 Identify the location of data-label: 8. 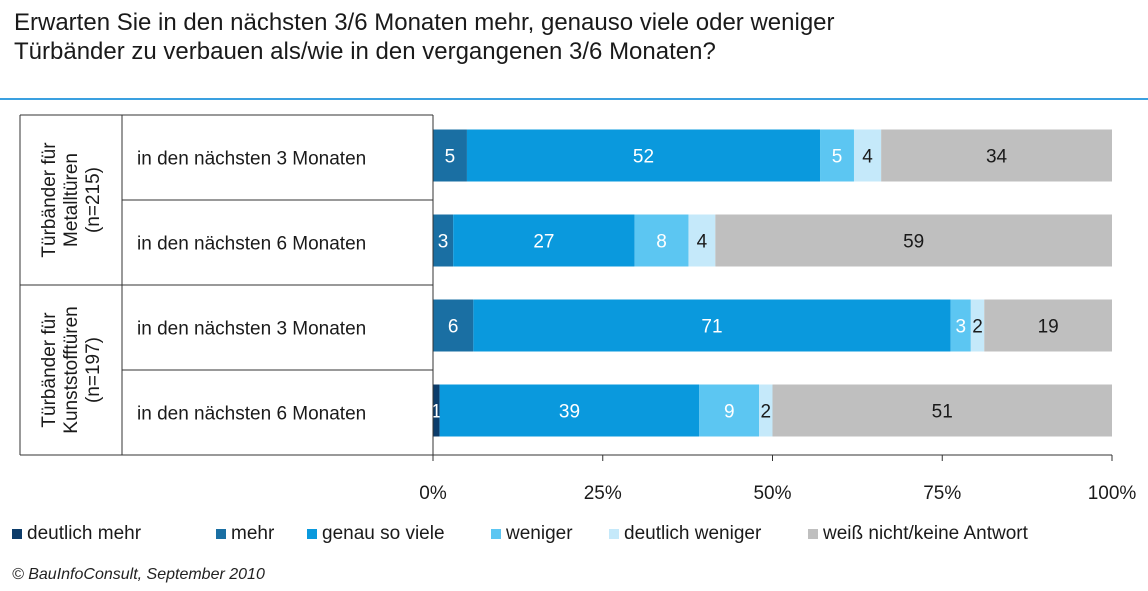
(661, 242).